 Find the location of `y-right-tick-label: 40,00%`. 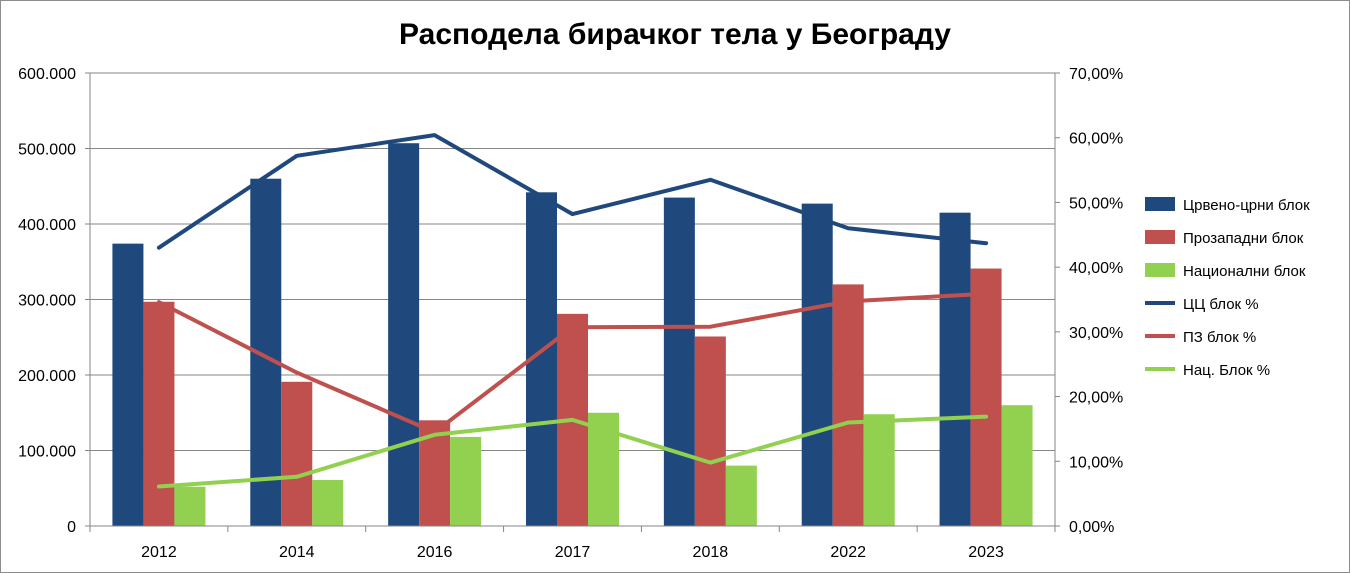

y-right-tick-label: 40,00% is located at coordinates (1096, 268).